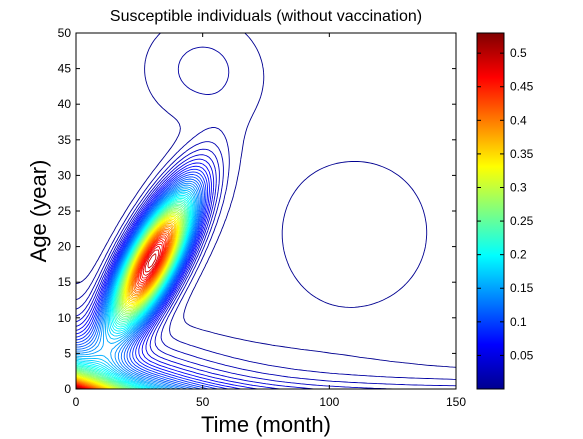 This screenshot has width=583, height=439. Describe the element at coordinates (505, 204) in the screenshot. I see `colorbar-ticks: 0.05 0.1 0.15 0.2 0.25 0.3 0.35 0.4 0.45 0.5` at that location.